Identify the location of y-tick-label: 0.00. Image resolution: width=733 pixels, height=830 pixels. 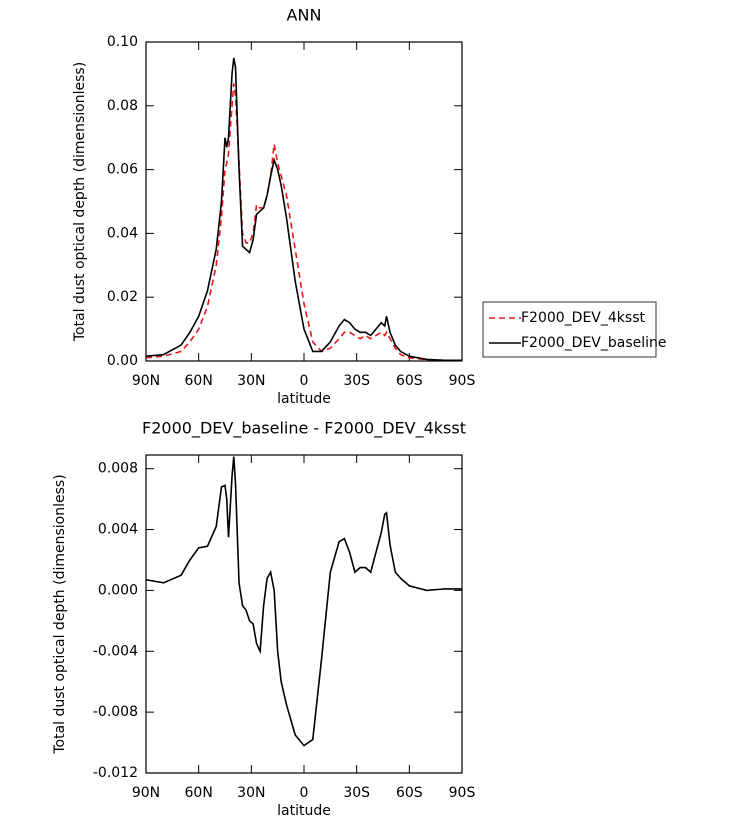
(122, 361).